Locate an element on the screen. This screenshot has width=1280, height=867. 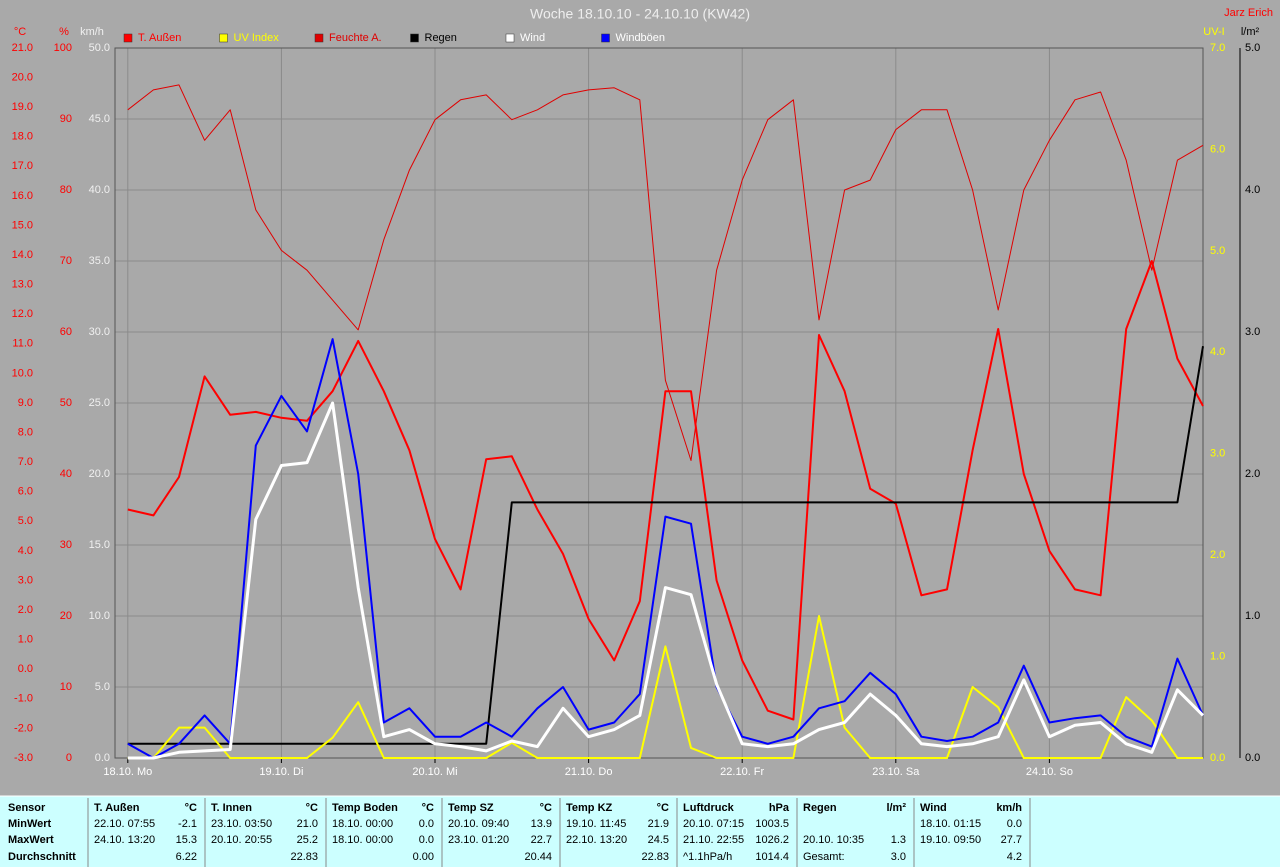
cell-value: 15.3 is located at coordinates (186, 840).